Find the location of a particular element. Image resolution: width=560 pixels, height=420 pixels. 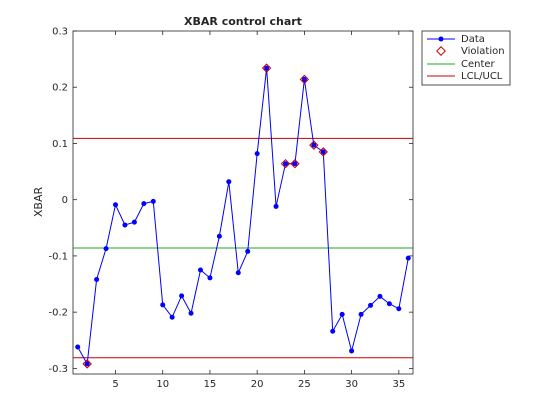

legend-limits-label: LCL/UCL is located at coordinates (482, 76).